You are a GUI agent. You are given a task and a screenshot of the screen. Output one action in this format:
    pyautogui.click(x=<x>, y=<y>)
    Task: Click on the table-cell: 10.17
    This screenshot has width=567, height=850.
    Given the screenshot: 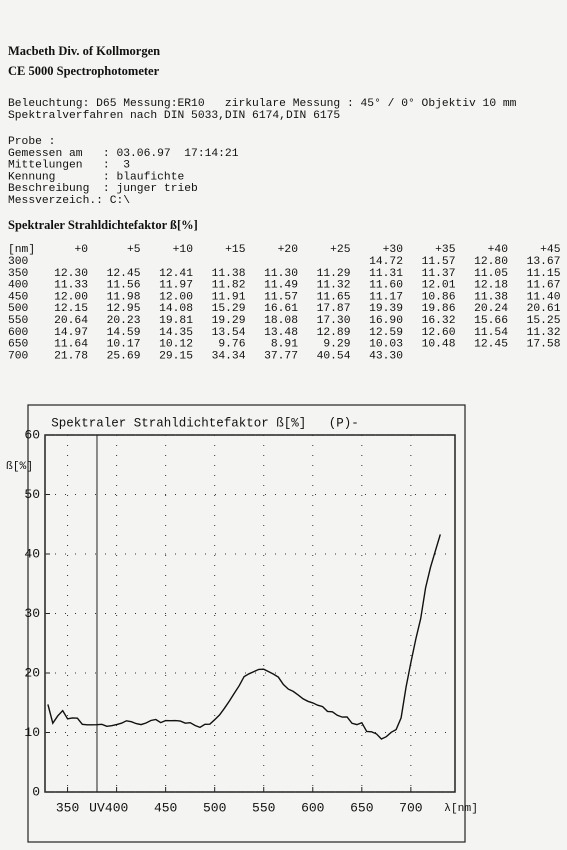 What is the action you would take?
    pyautogui.click(x=124, y=345)
    